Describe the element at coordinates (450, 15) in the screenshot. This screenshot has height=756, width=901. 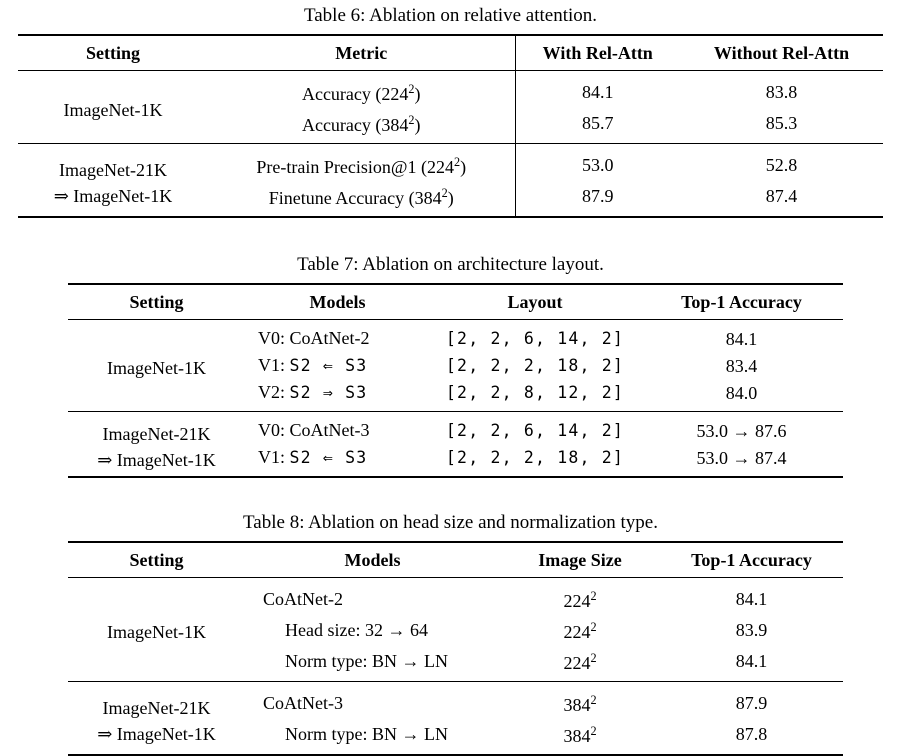
I see `table-6-caption: Table 6: Ablation on relative attention.` at that location.